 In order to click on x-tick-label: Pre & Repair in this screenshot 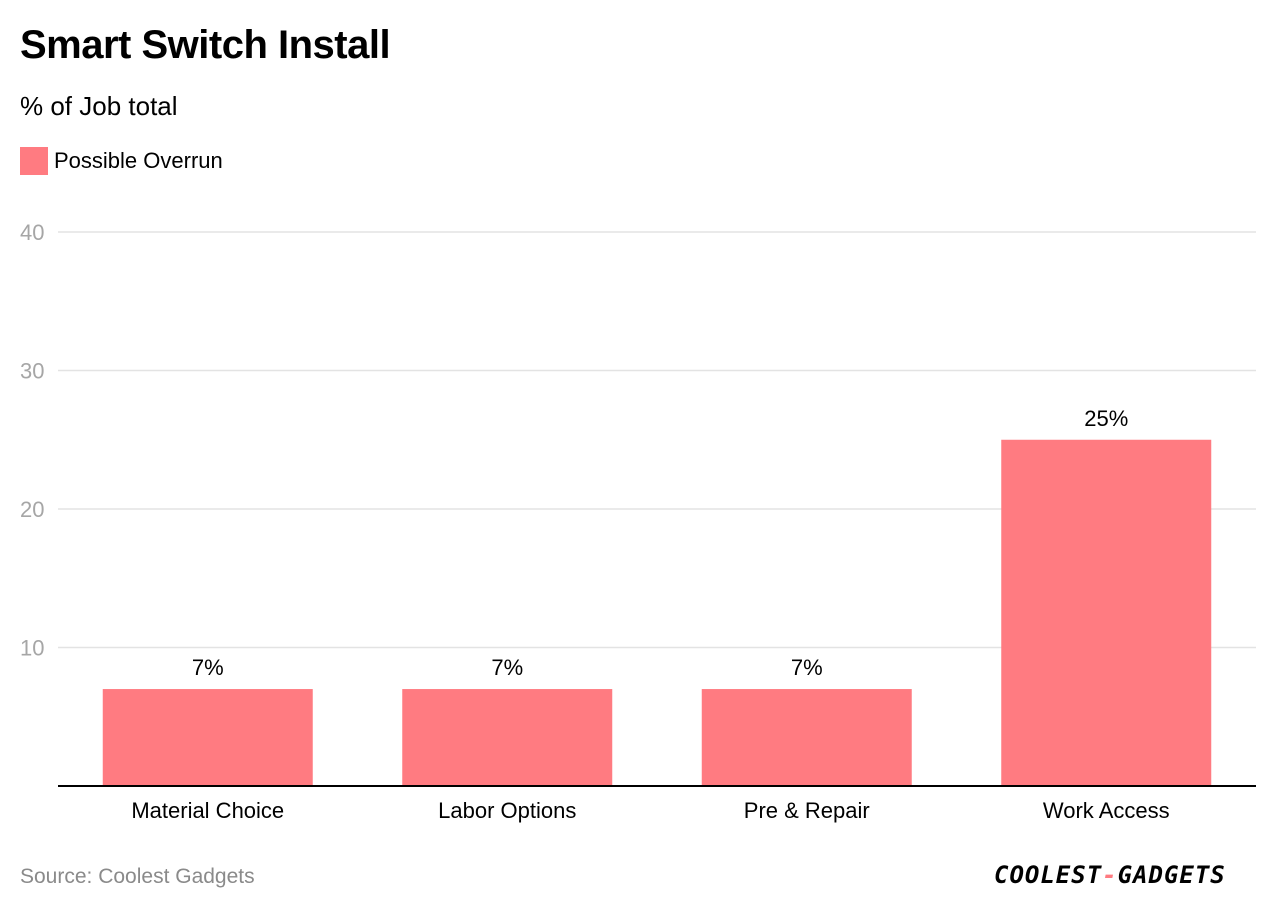, I will do `click(807, 810)`.